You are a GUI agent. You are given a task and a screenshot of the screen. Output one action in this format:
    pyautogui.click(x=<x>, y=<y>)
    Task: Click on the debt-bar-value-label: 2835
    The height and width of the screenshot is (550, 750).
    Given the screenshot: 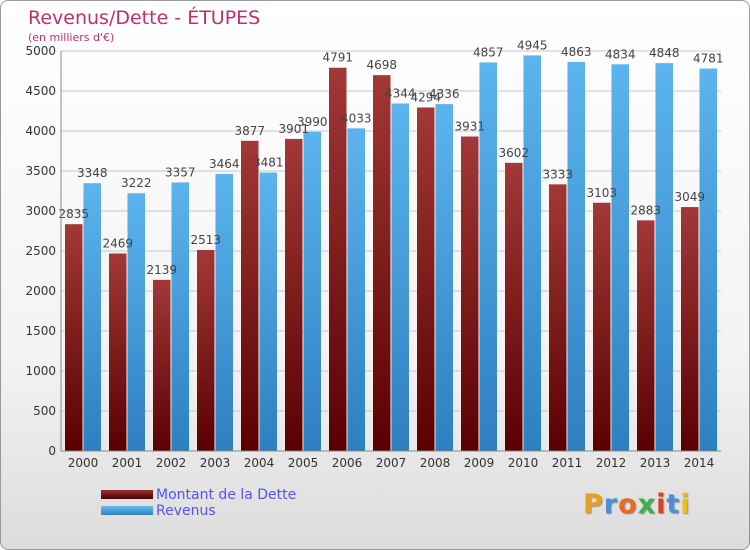 What is the action you would take?
    pyautogui.click(x=73, y=214)
    